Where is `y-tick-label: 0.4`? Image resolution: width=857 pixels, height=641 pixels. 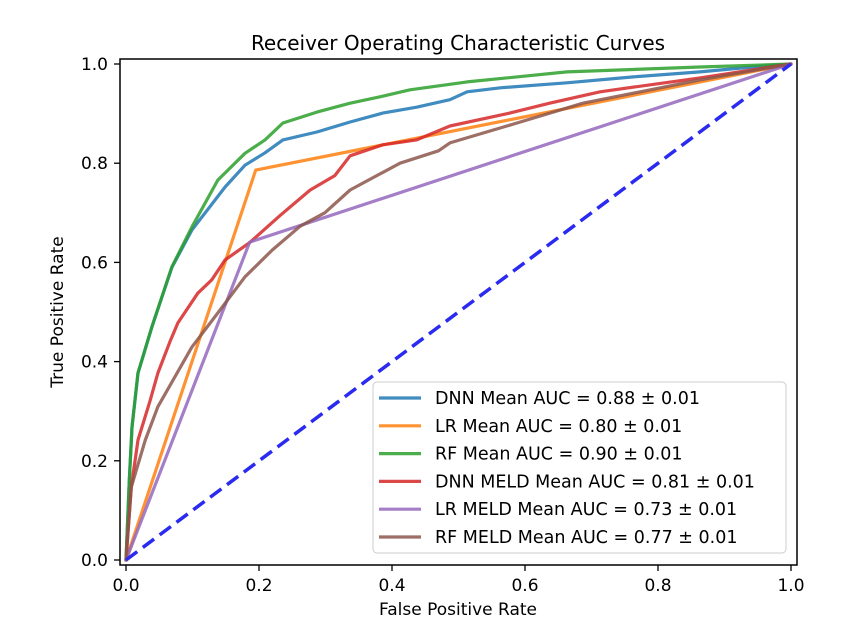 y-tick-label: 0.4 is located at coordinates (94, 363).